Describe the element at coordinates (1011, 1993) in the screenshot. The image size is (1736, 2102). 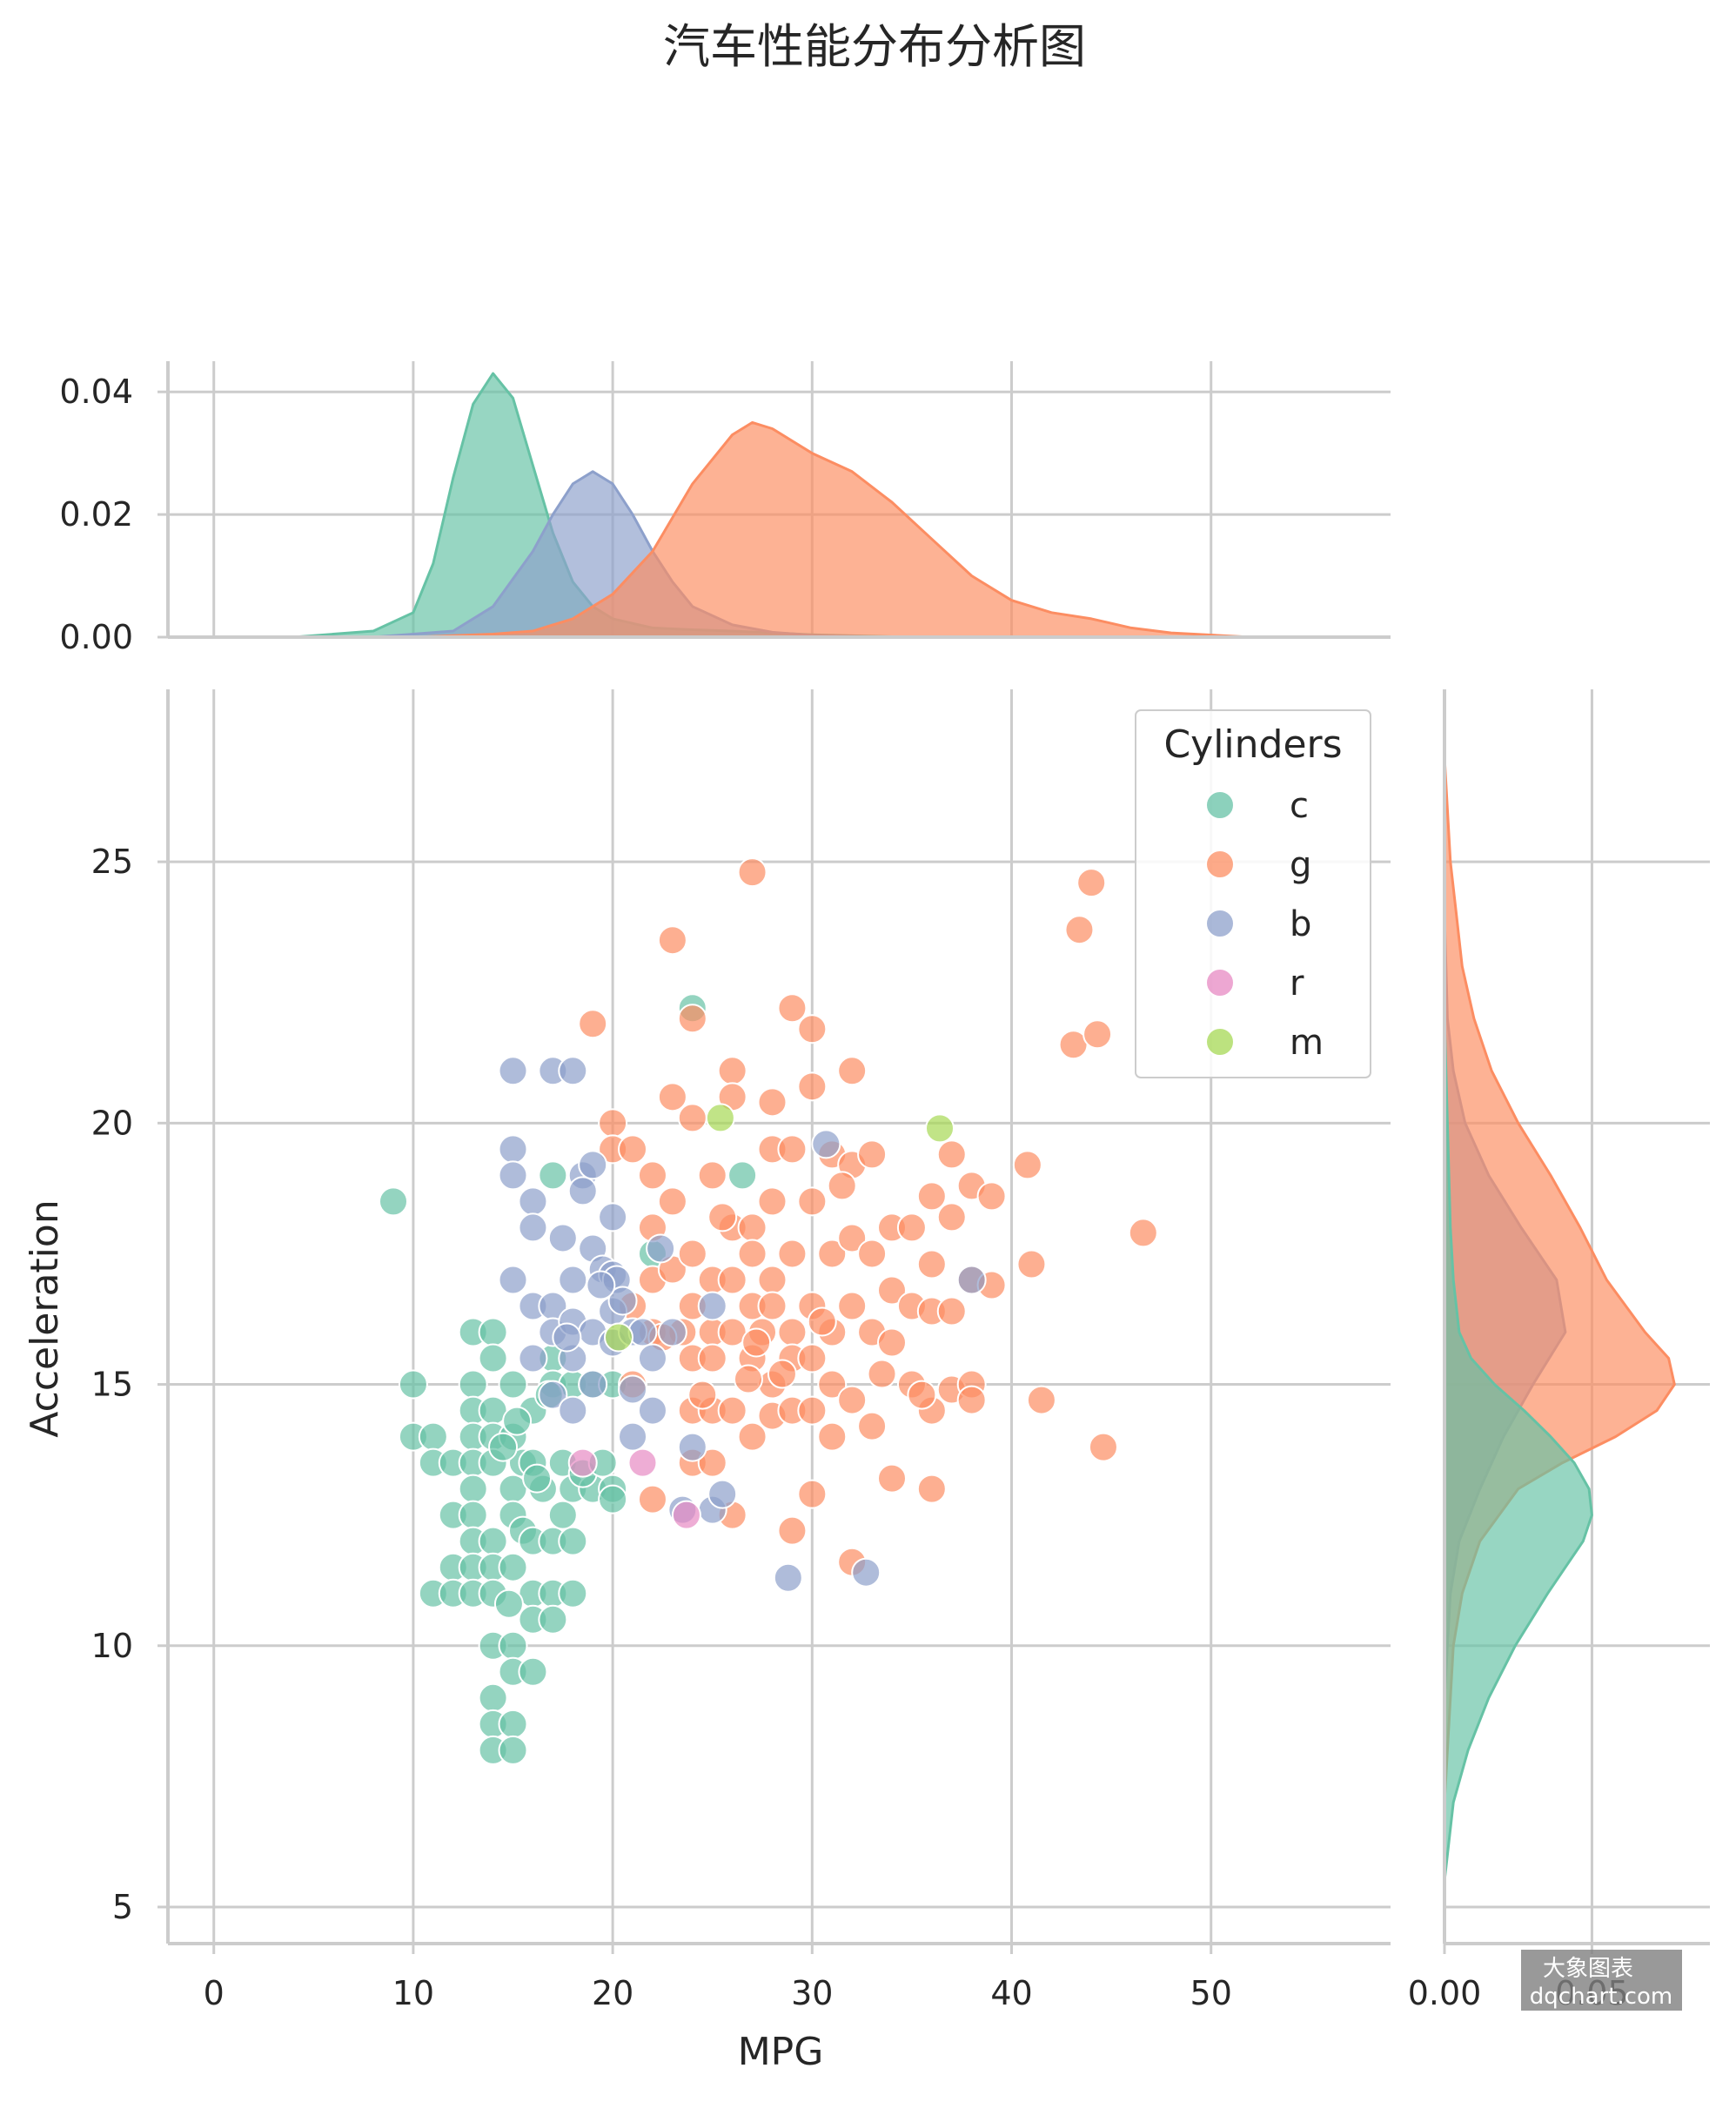
I see `x-tick-label: 40` at that location.